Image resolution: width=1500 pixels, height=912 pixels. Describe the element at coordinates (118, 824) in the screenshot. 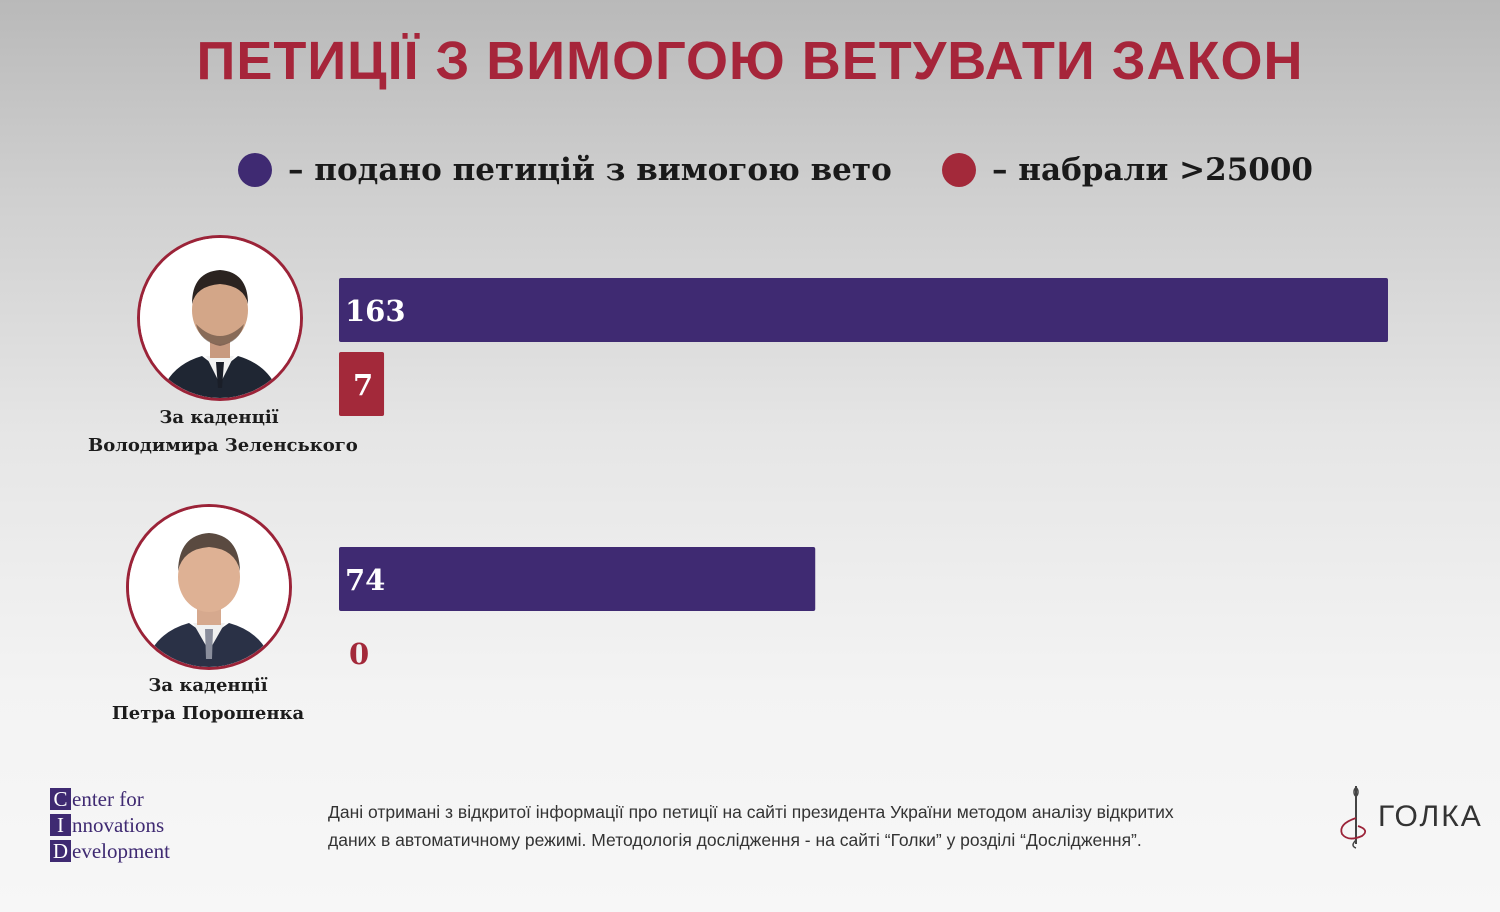

I see `cid-word: nnovations` at that location.